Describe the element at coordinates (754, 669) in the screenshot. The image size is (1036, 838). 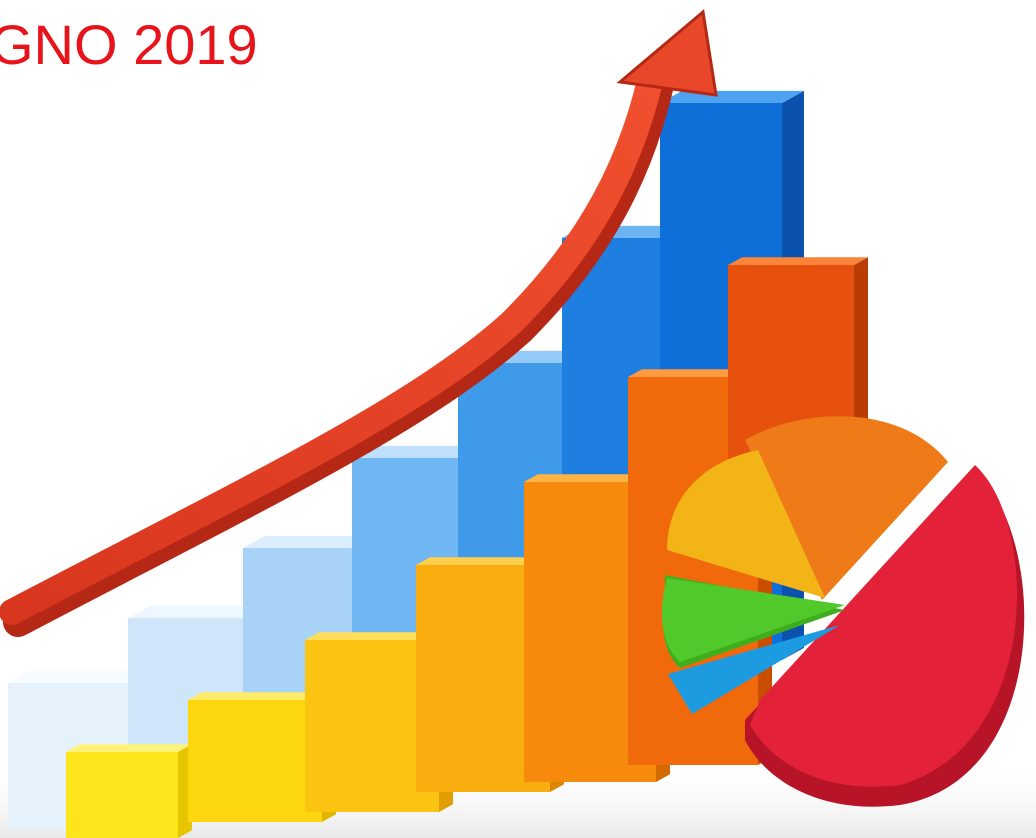
I see `pie-slice-blue` at that location.